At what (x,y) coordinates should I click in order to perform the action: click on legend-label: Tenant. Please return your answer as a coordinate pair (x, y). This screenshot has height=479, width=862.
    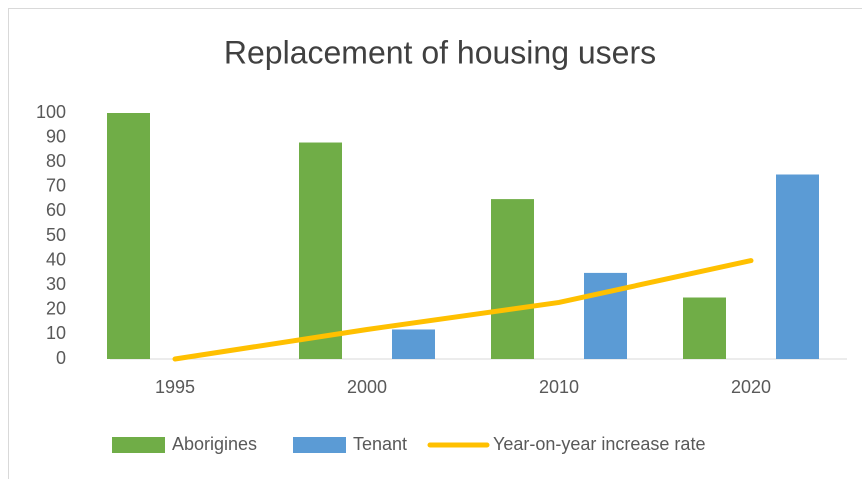
    Looking at the image, I should click on (380, 444).